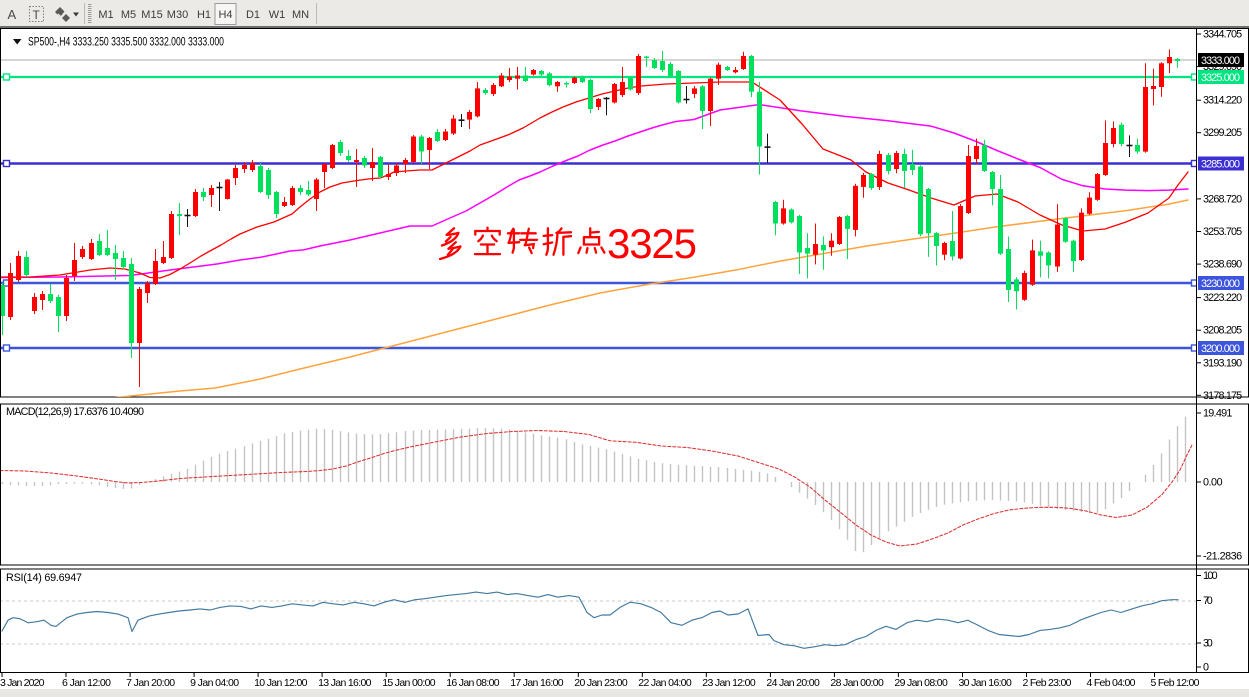 The width and height of the screenshot is (1249, 697). I want to click on svg-text: D1, so click(253, 15).